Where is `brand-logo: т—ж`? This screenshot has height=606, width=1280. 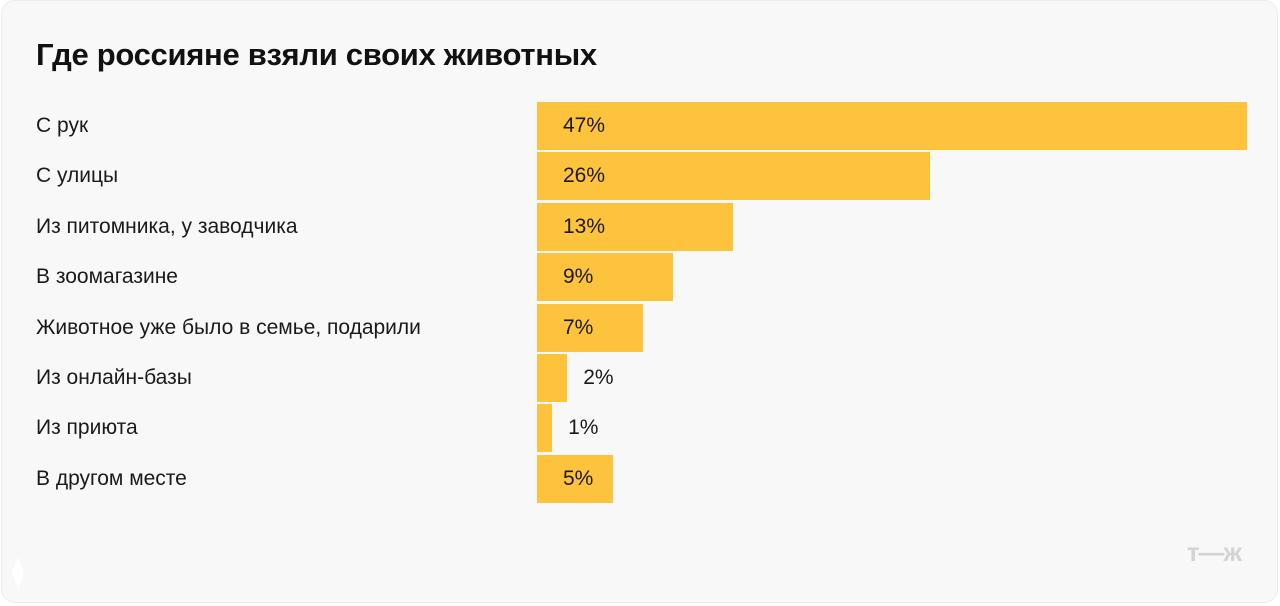
brand-logo: т—ж is located at coordinates (1214, 552).